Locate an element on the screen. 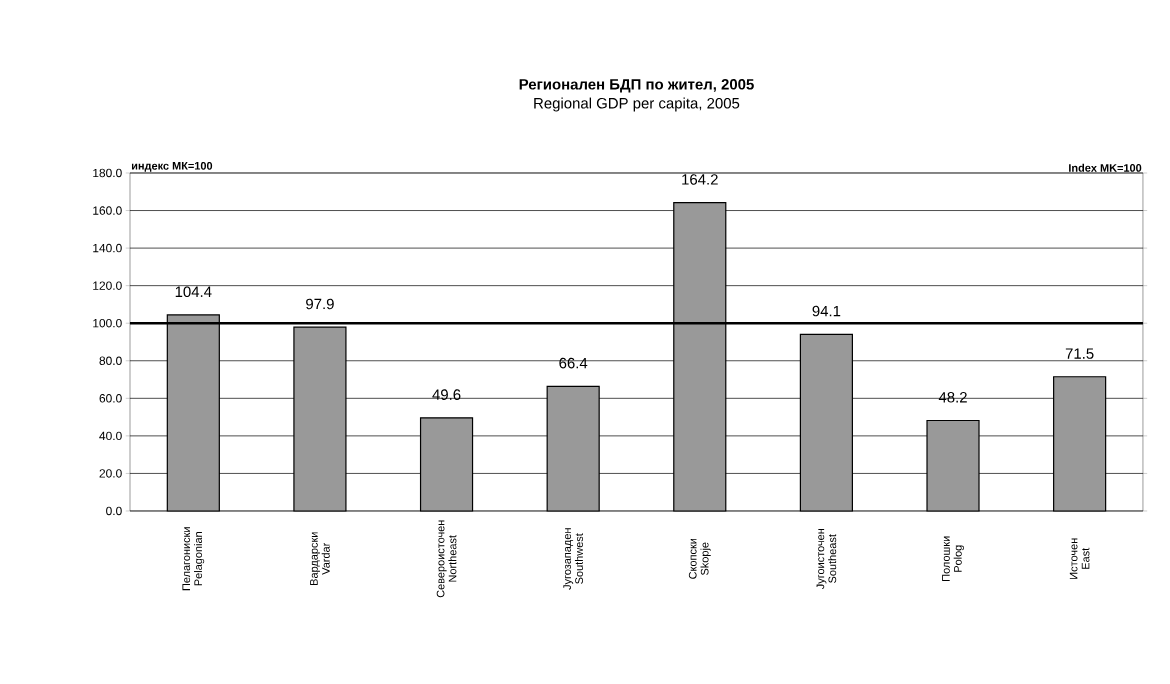 This screenshot has width=1170, height=684. y-tick-label: 40.0 is located at coordinates (110, 436).